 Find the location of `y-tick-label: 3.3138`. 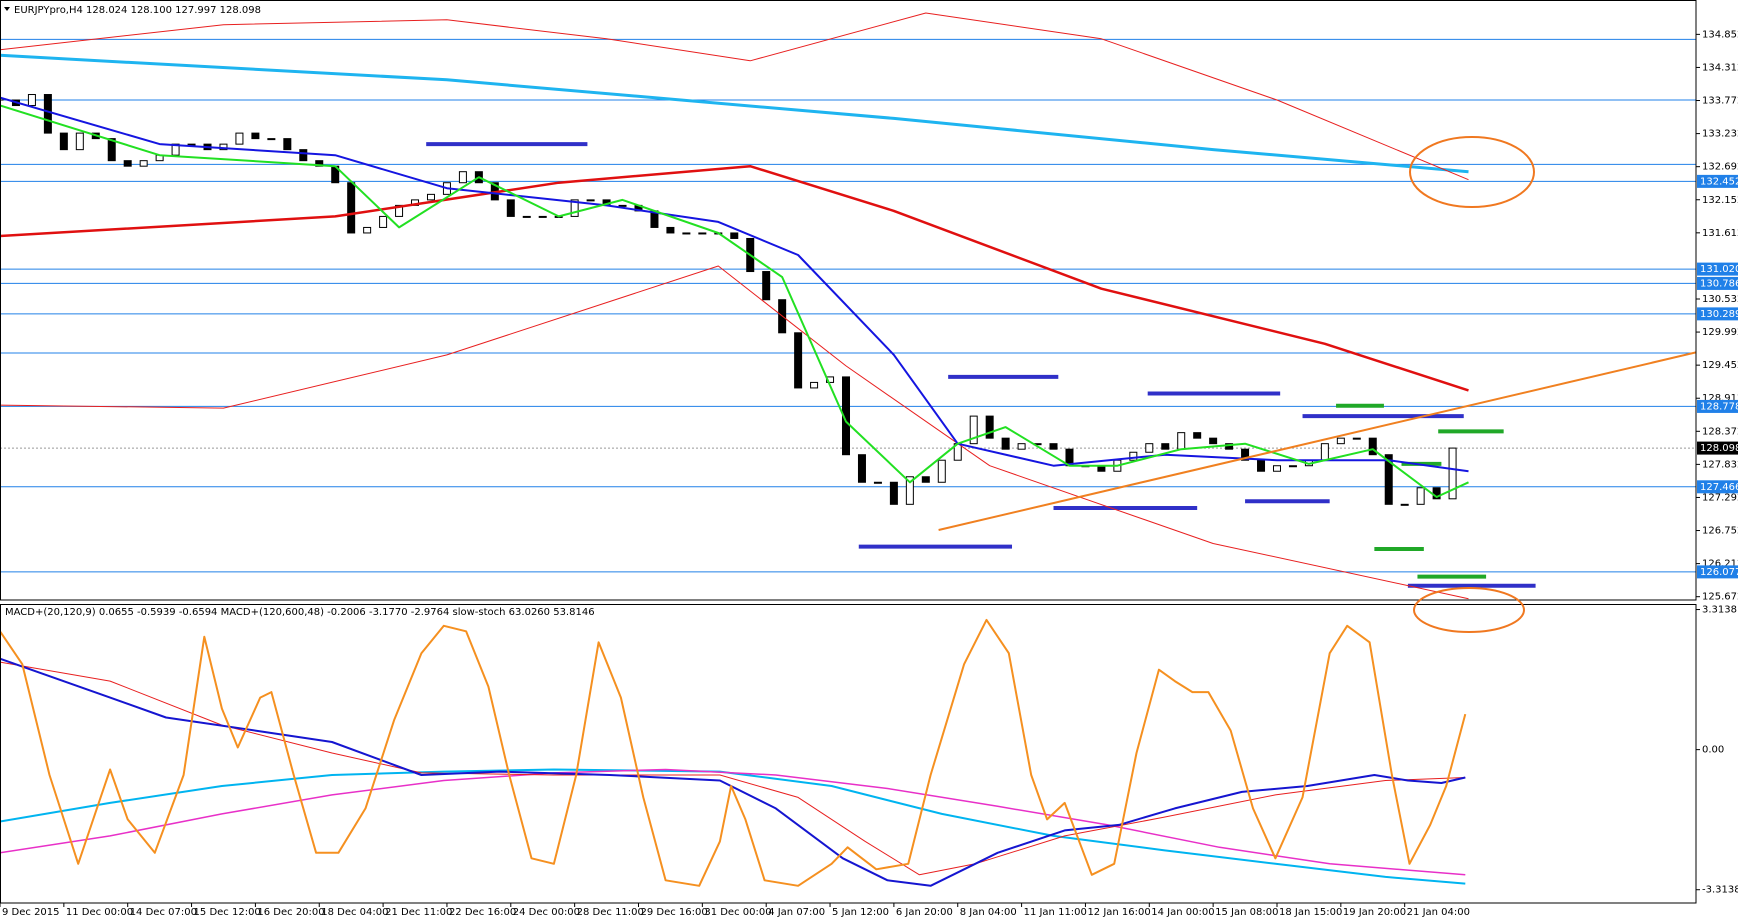

y-tick-label: 3.3138 is located at coordinates (1719, 610).